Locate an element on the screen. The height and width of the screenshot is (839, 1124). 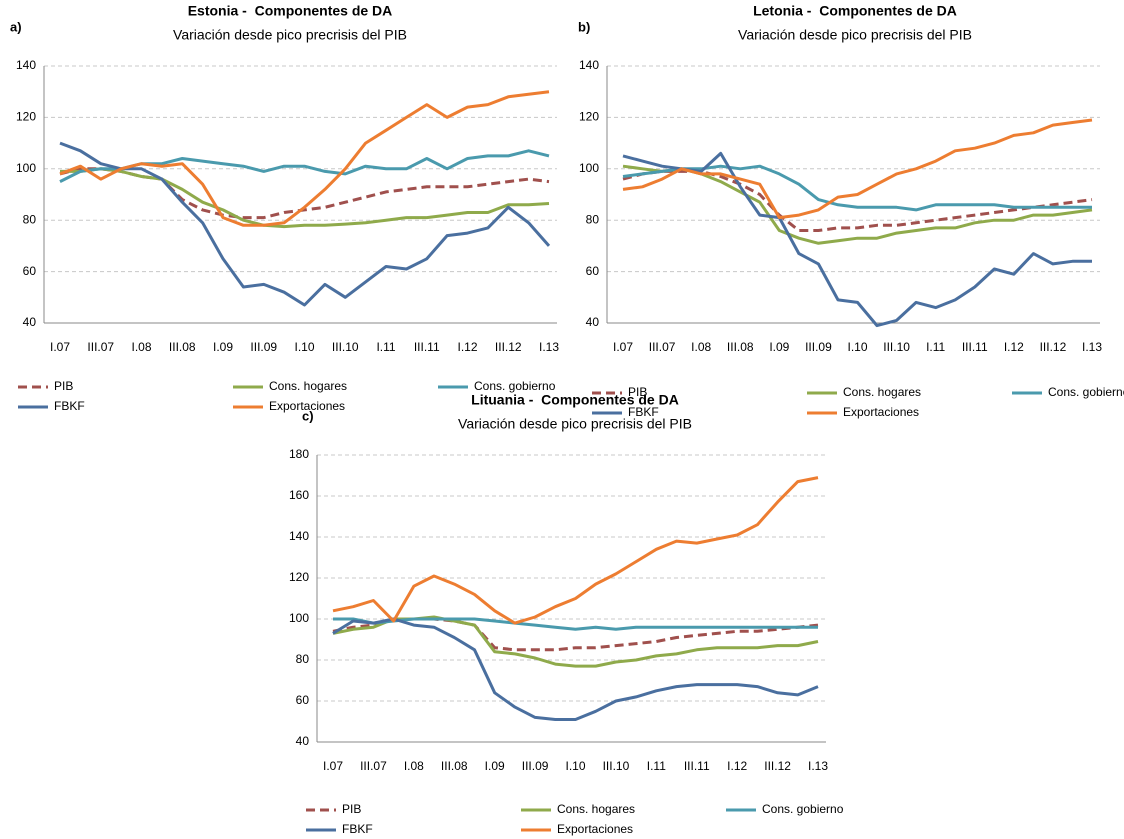
chart-title: Letonia - Componentes de DA is located at coordinates (855, 11).